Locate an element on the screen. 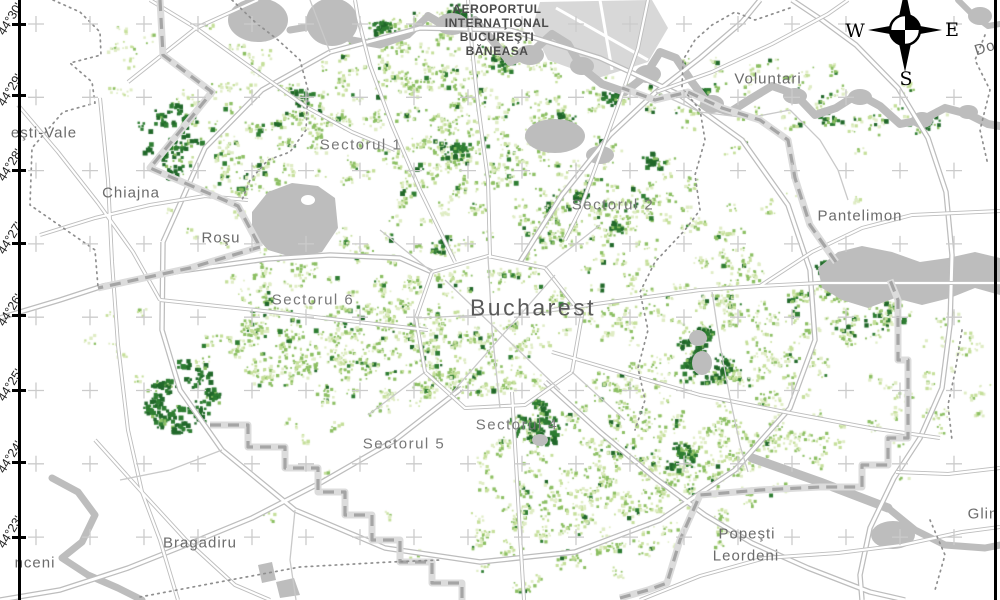 Image resolution: width=1000 pixels, height=600 pixels. place-label: Glin is located at coordinates (983, 514).